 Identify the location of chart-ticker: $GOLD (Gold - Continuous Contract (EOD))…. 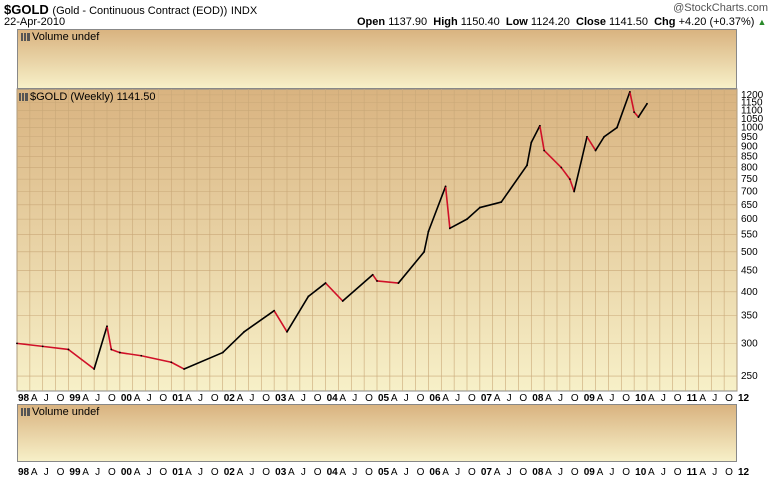
(131, 9).